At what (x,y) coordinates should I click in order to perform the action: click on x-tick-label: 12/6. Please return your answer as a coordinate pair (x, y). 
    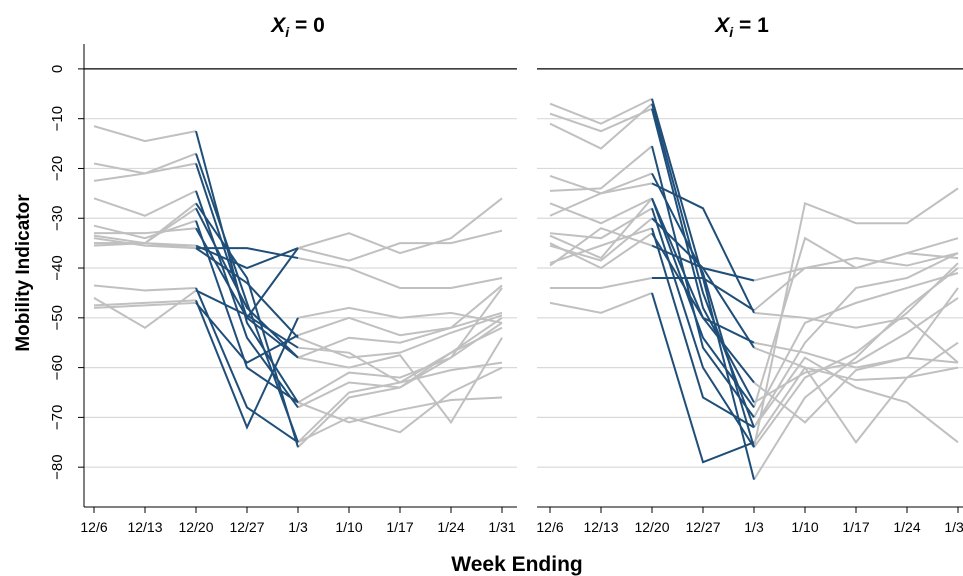
    Looking at the image, I should click on (93, 527).